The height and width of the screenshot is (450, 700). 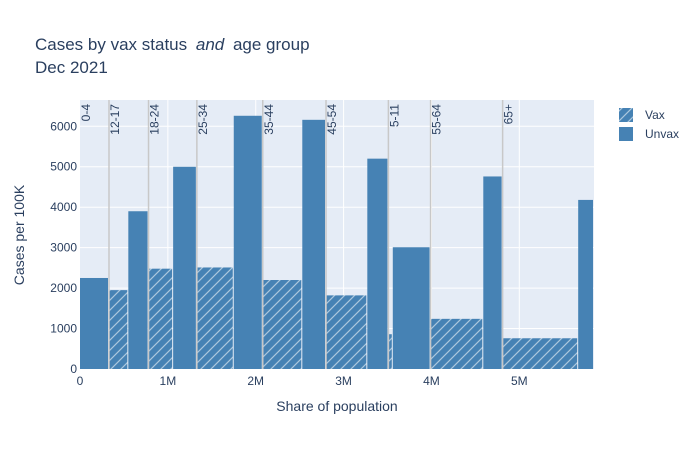 I want to click on y-tick-label-0: 0, so click(x=73, y=369).